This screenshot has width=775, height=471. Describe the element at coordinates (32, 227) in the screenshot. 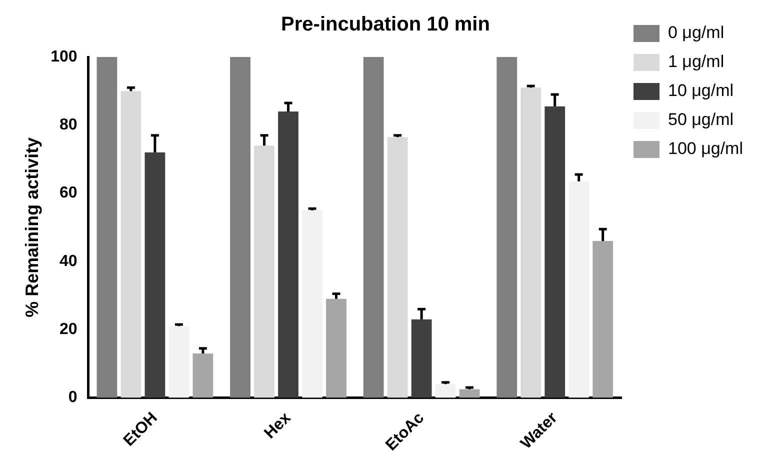

I see `y-axis-title: % Remaining activity` at that location.